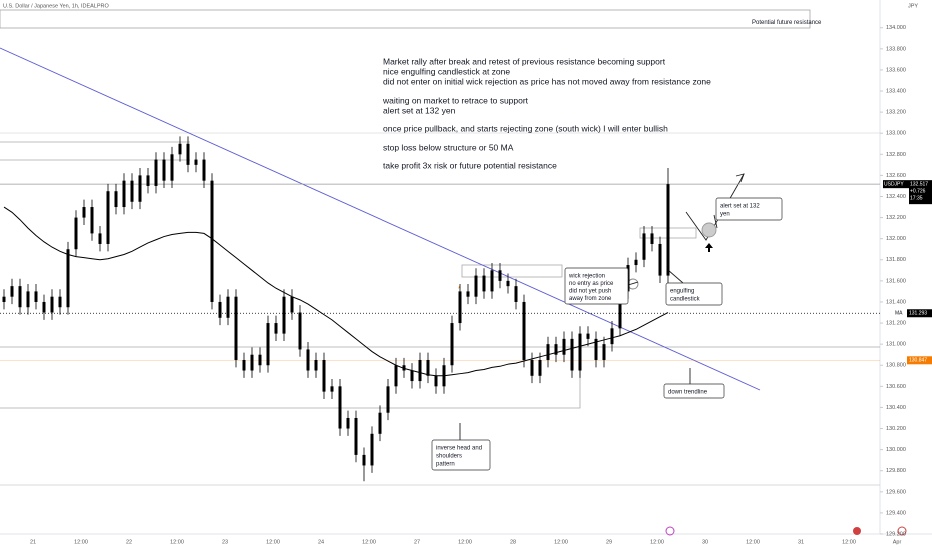 This screenshot has height=550, width=932. What do you see at coordinates (896, 492) in the screenshot?
I see `y-tick-label: 129.600` at bounding box center [896, 492].